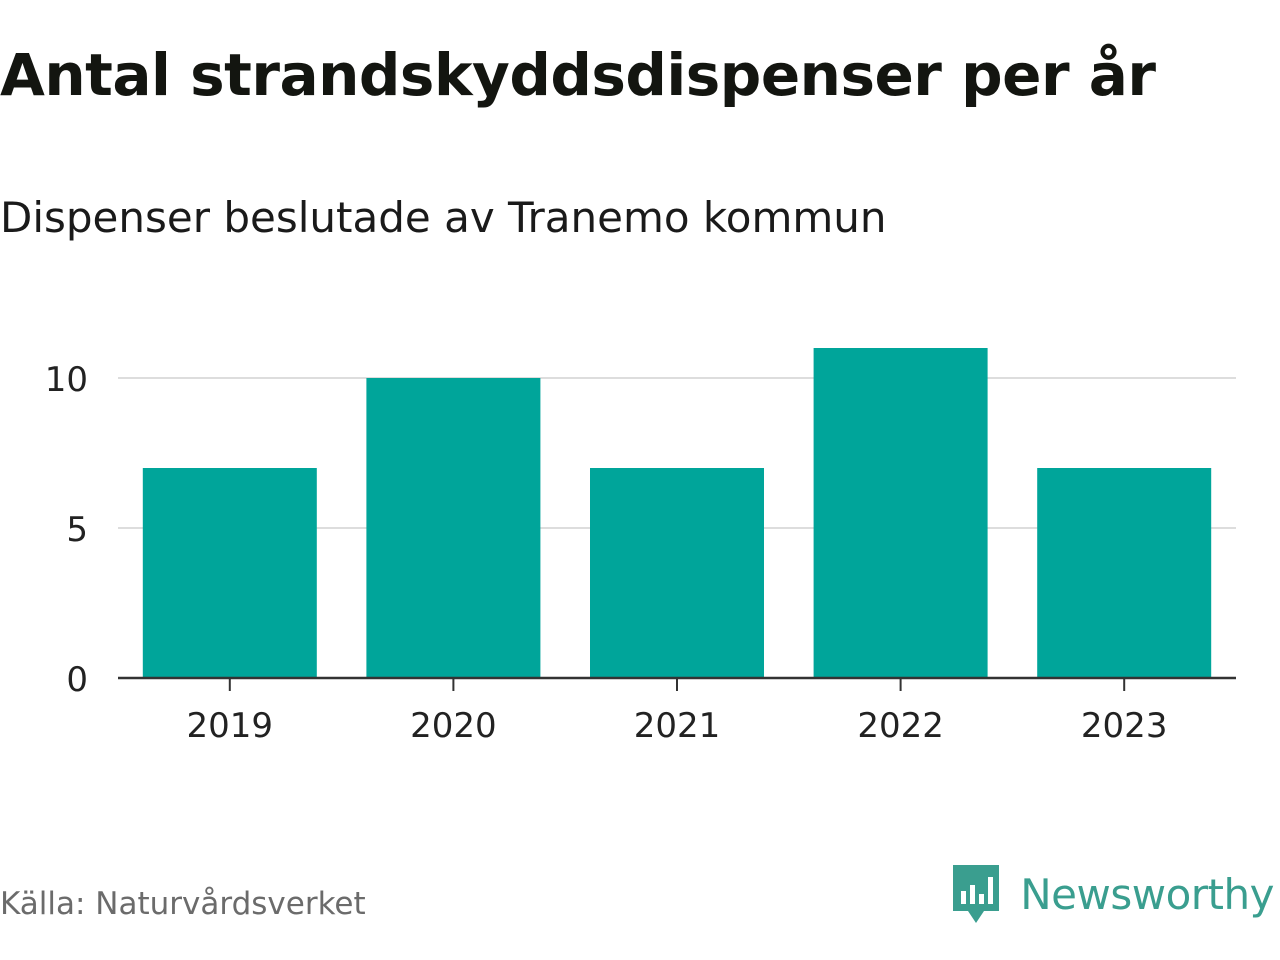 The width and height of the screenshot is (1280, 960). What do you see at coordinates (77, 530) in the screenshot?
I see `y-tick-label: 5` at bounding box center [77, 530].